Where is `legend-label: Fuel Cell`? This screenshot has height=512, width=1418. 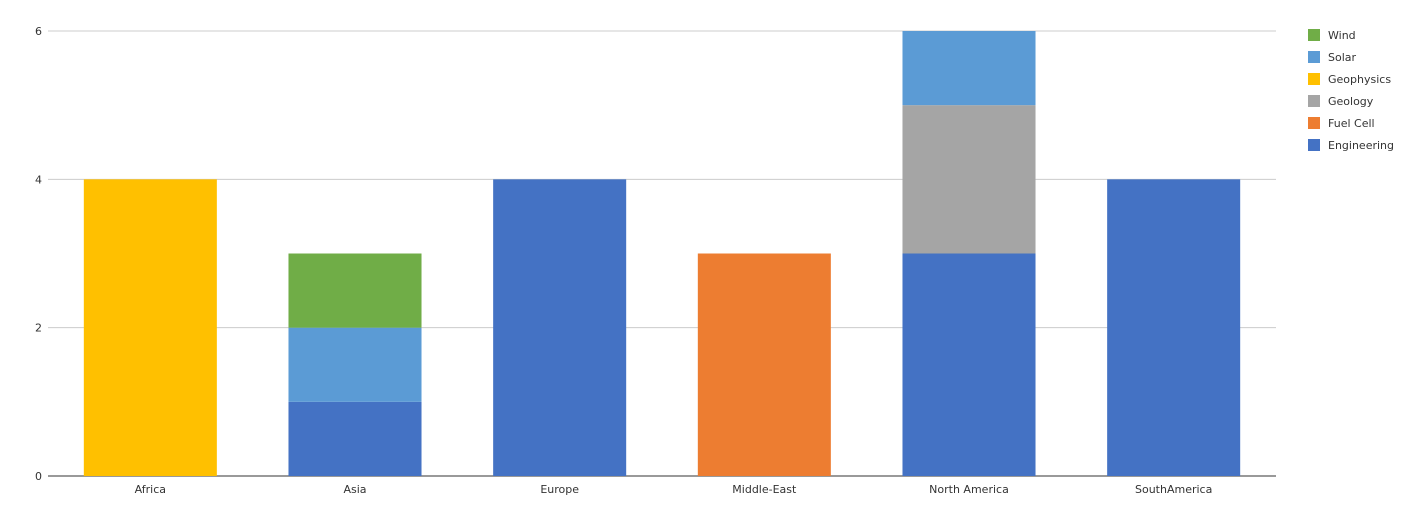
legend-label: Fuel Cell is located at coordinates (1351, 123).